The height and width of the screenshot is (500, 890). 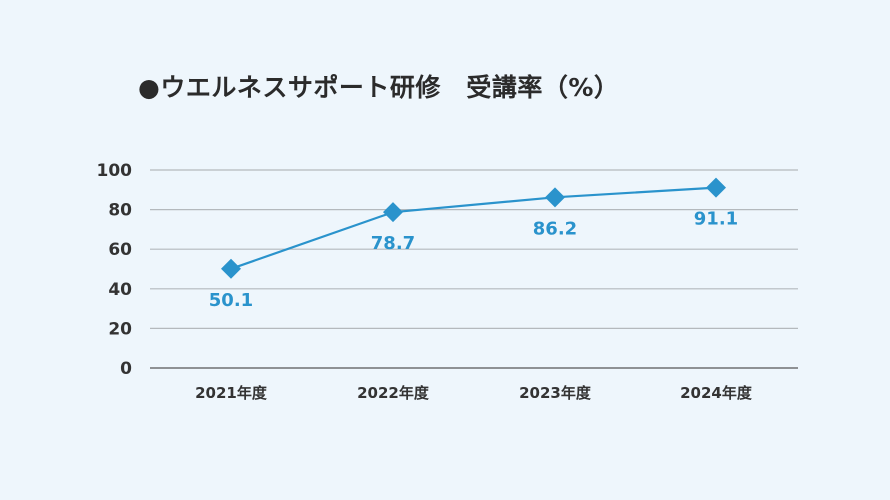 What do you see at coordinates (555, 228) in the screenshot?
I see `data-label: 86.2` at bounding box center [555, 228].